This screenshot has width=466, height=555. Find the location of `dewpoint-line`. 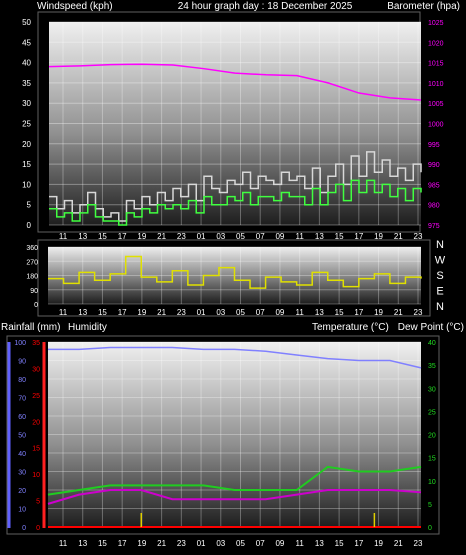

dewpoint-line is located at coordinates (234, 497).